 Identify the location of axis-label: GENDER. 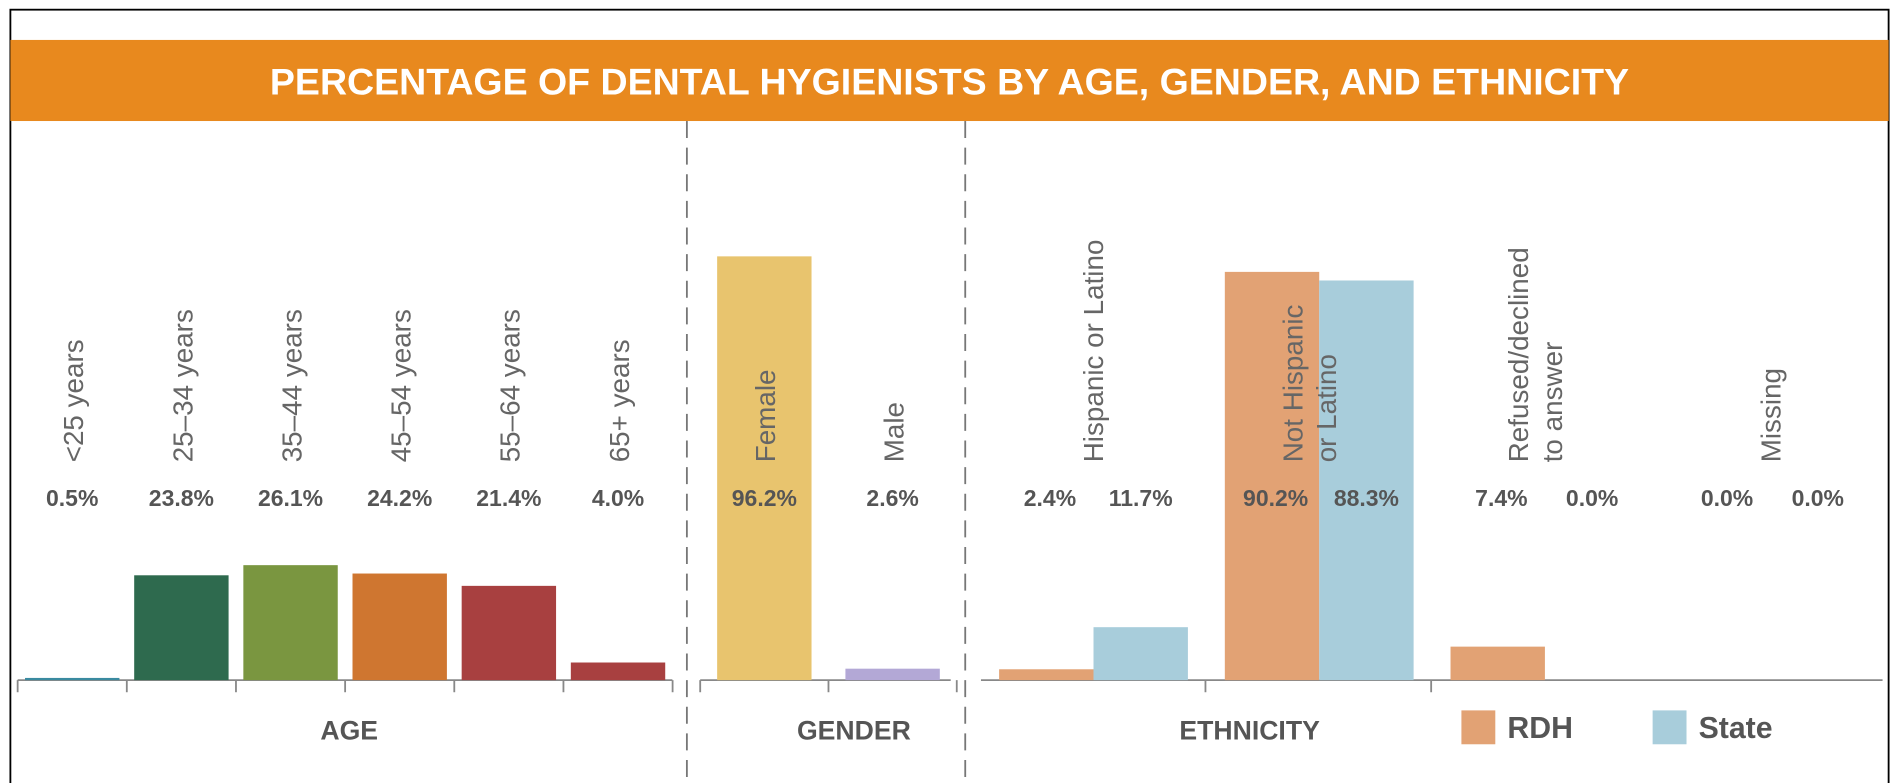
(854, 730).